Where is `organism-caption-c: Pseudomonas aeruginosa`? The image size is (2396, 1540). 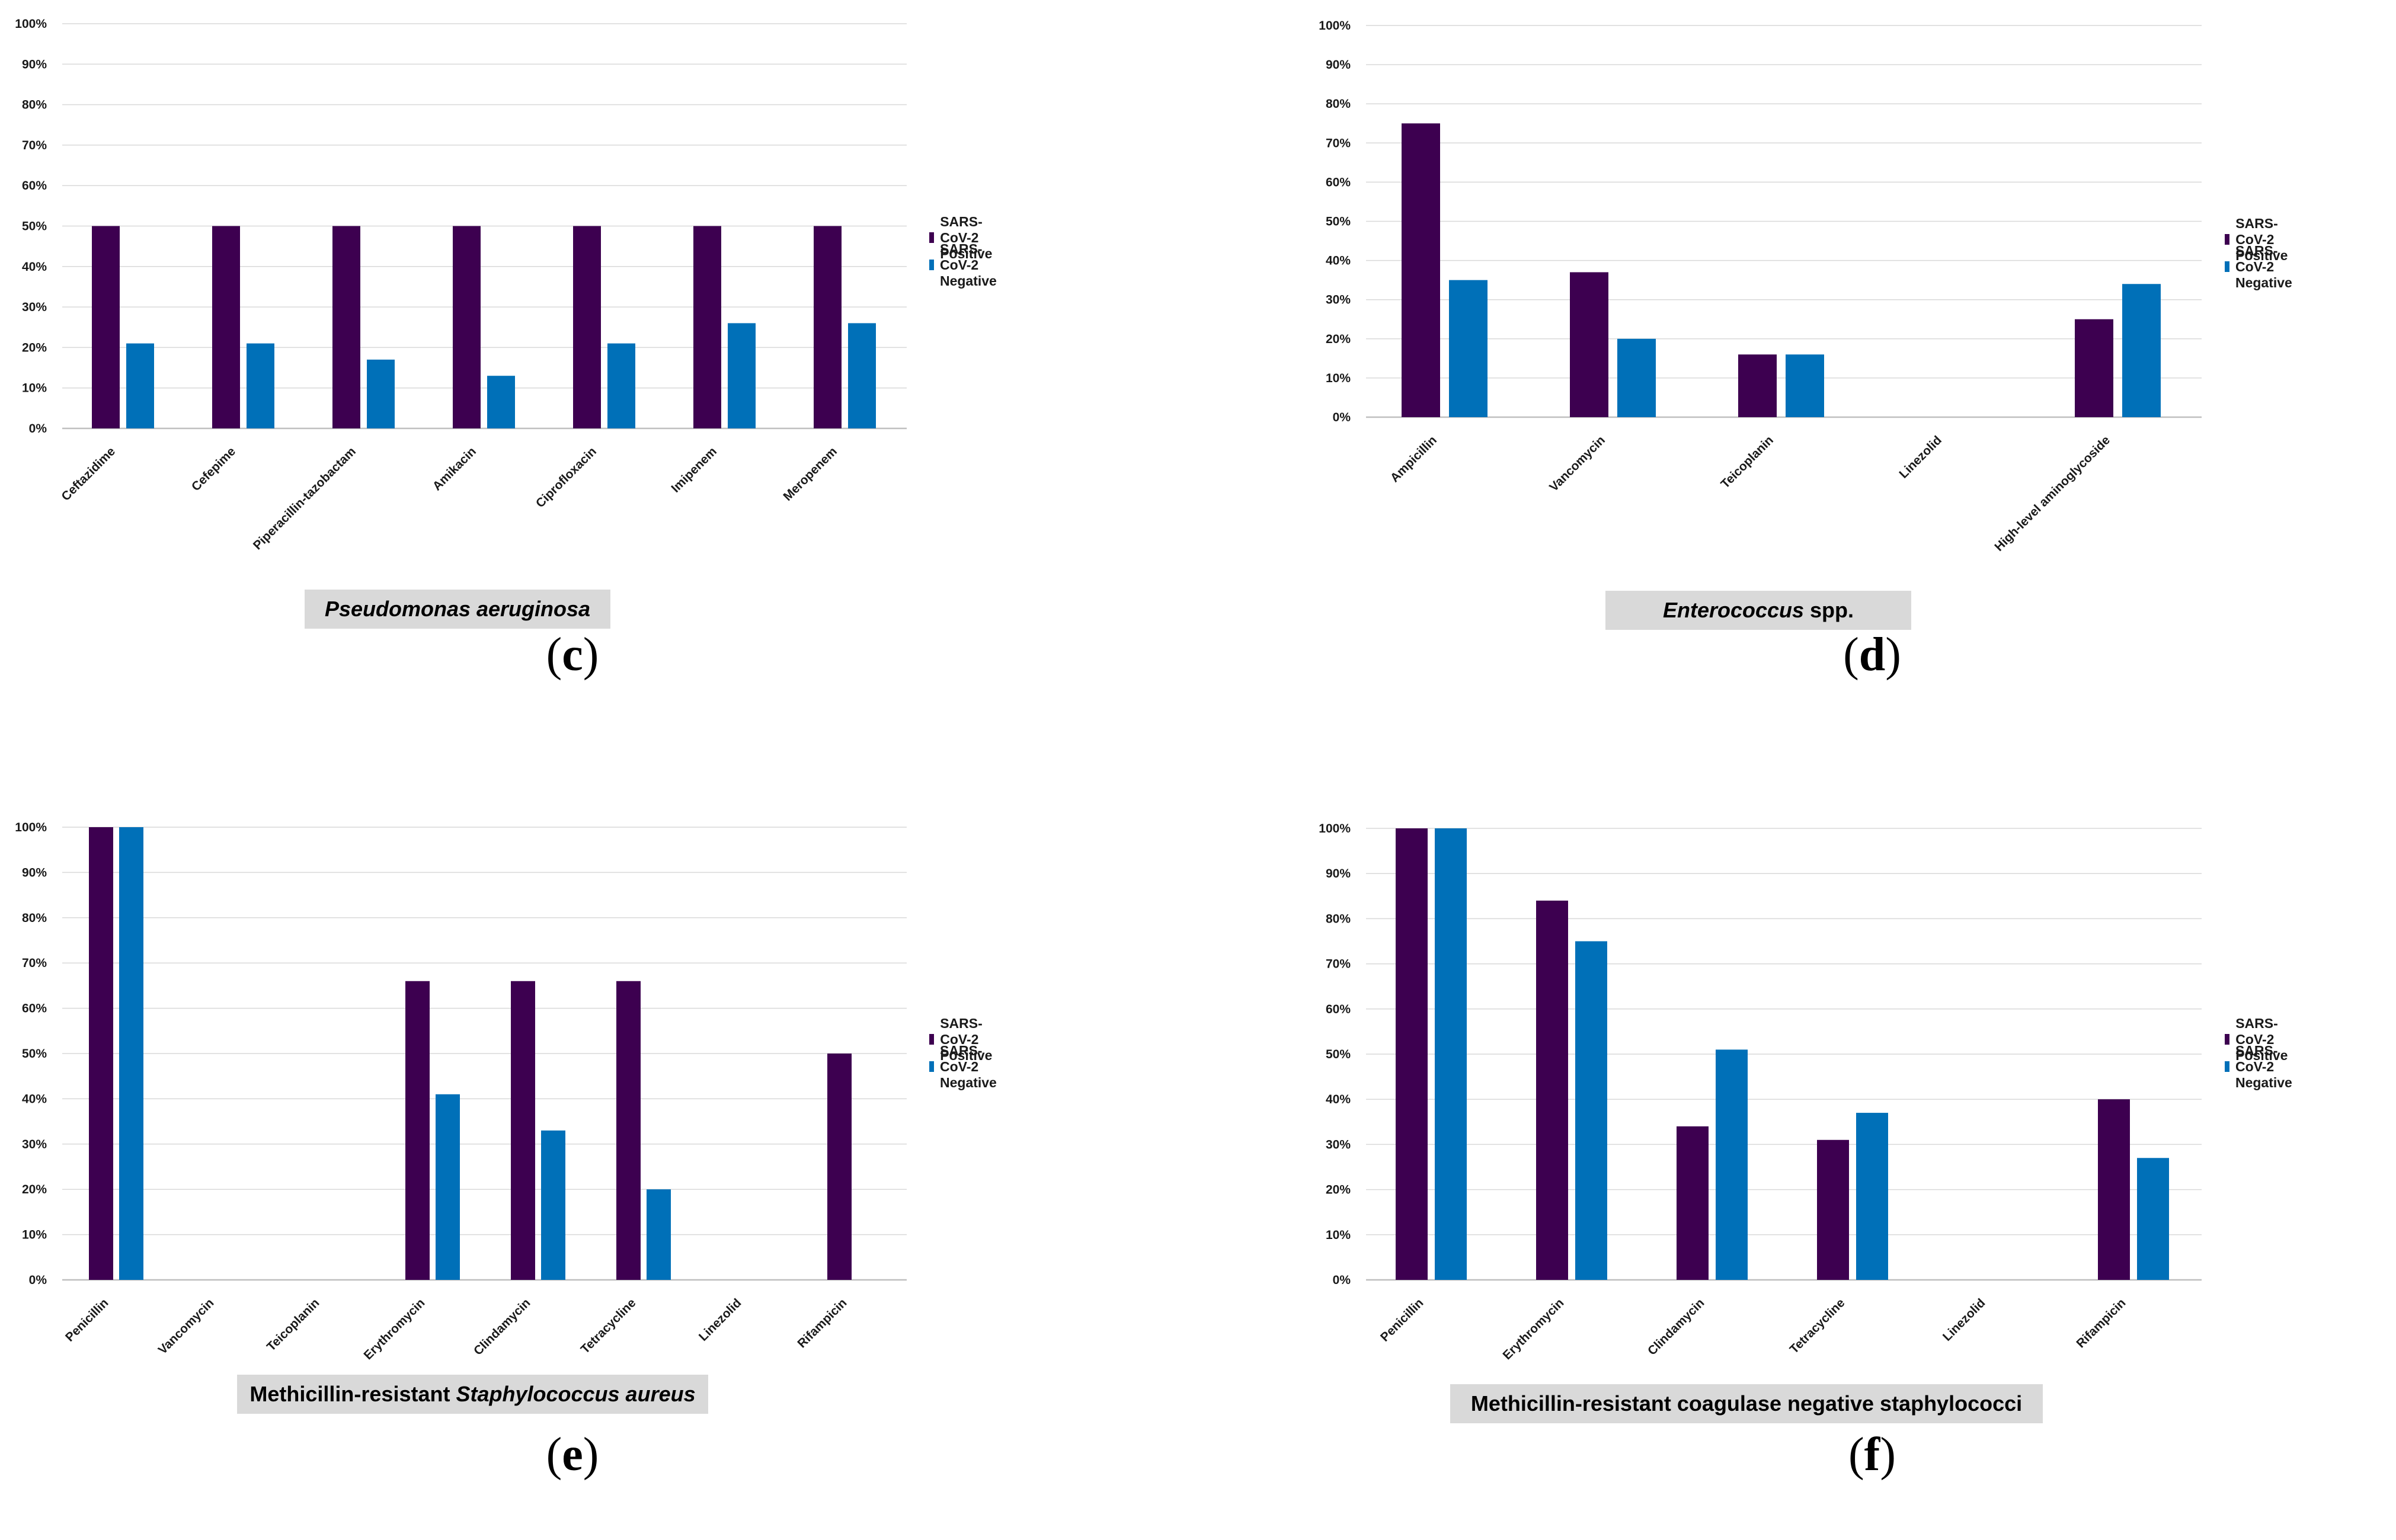
organism-caption-c: Pseudomonas aeruginosa is located at coordinates (457, 609).